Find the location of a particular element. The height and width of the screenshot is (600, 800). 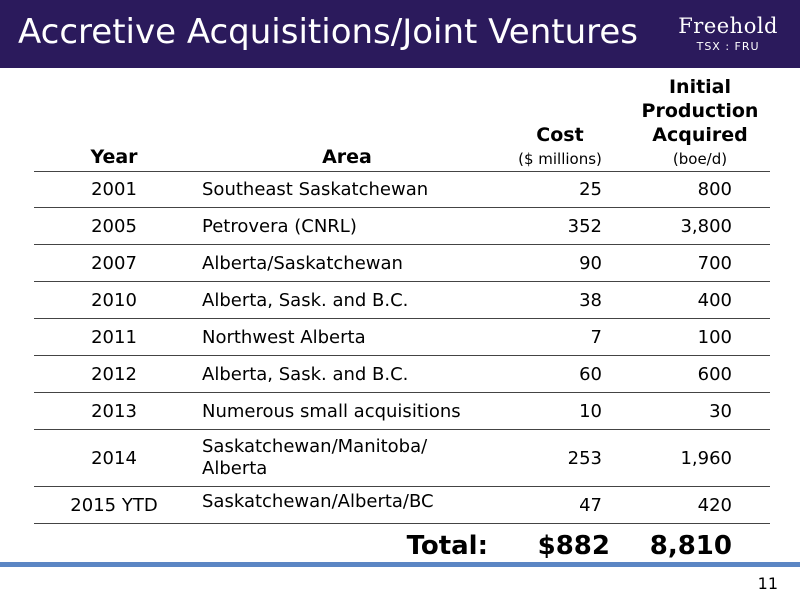

slide-title: Accretive Acquisitions/Joint Ventures is located at coordinates (328, 32).